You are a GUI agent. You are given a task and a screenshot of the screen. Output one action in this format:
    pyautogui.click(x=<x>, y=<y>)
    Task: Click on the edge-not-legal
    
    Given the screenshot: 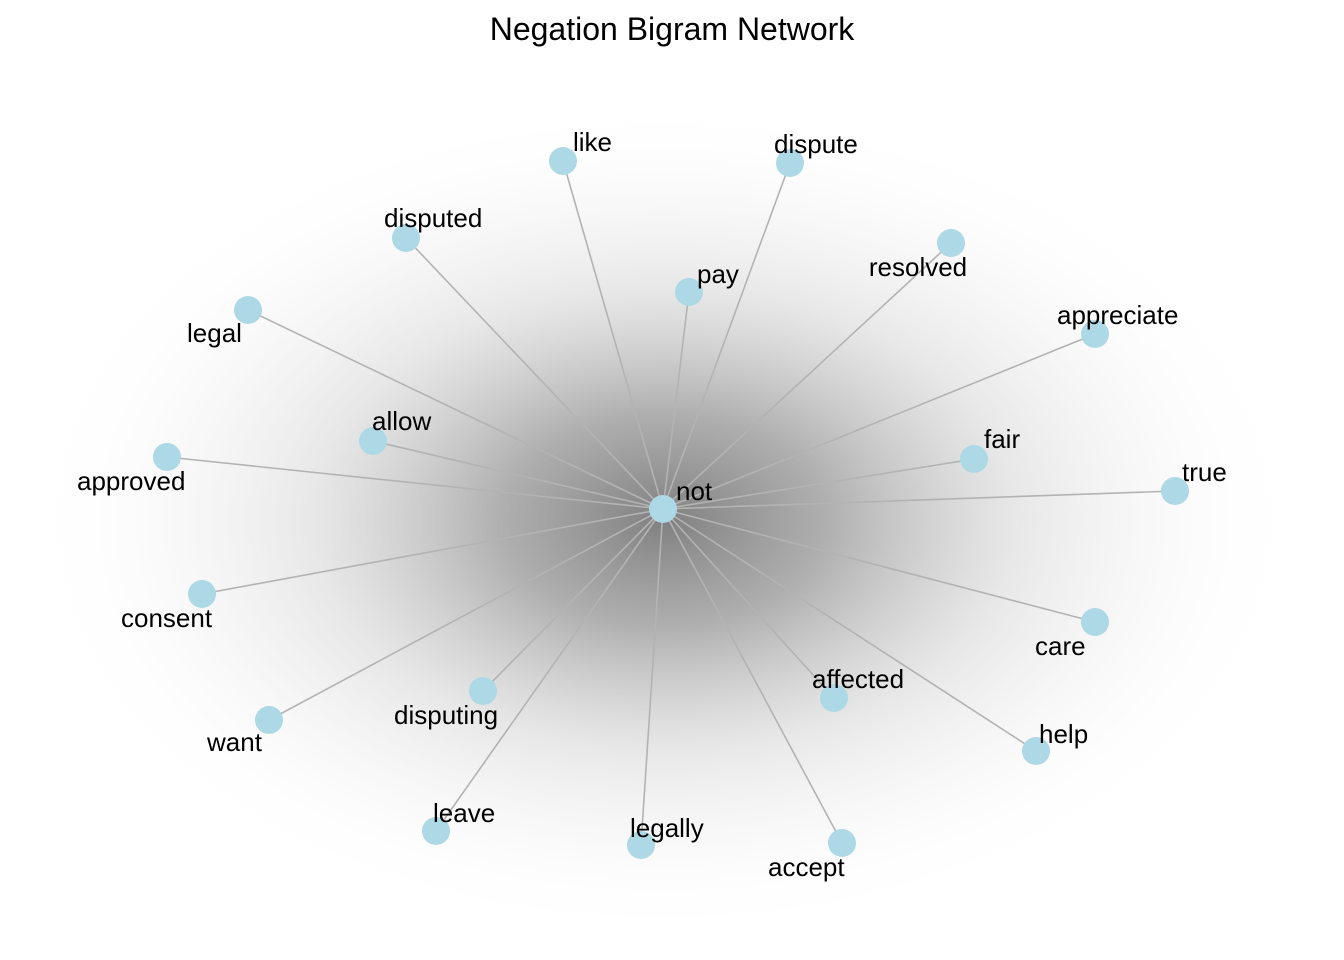 What is the action you would take?
    pyautogui.click(x=455, y=409)
    